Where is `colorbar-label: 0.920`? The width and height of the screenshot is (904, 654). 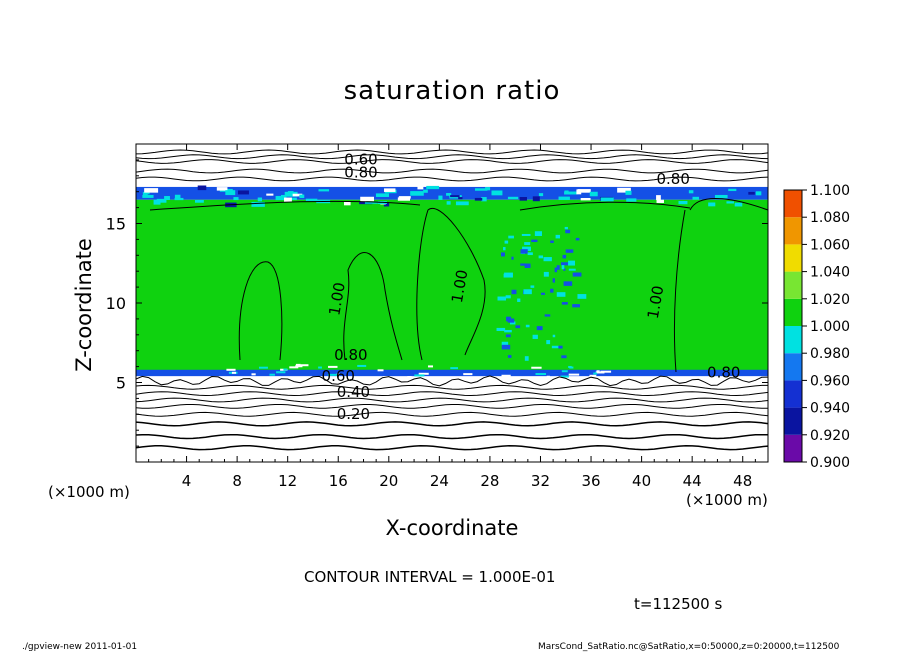
colorbar-label: 0.920 is located at coordinates (830, 436).